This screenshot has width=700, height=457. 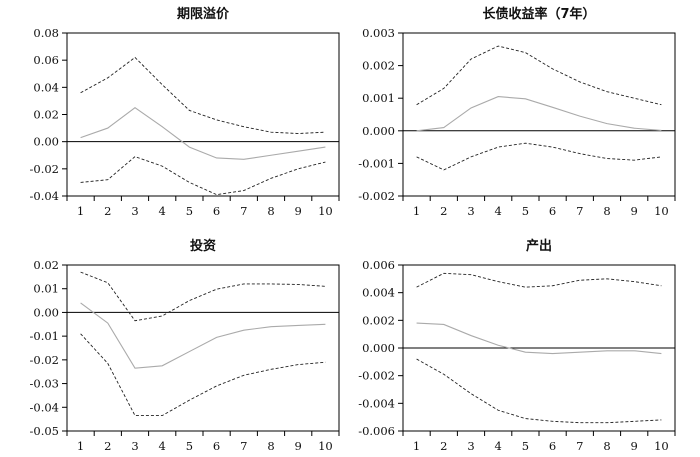 I want to click on y-tick-label: -0.05, so click(x=45, y=431).